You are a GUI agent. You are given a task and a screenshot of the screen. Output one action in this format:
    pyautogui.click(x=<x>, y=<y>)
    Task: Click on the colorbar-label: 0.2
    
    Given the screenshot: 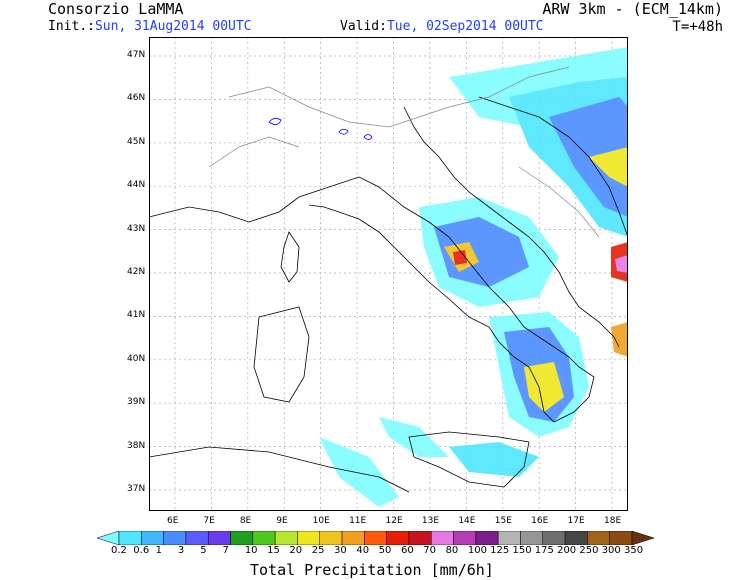 What is the action you would take?
    pyautogui.click(x=119, y=550)
    